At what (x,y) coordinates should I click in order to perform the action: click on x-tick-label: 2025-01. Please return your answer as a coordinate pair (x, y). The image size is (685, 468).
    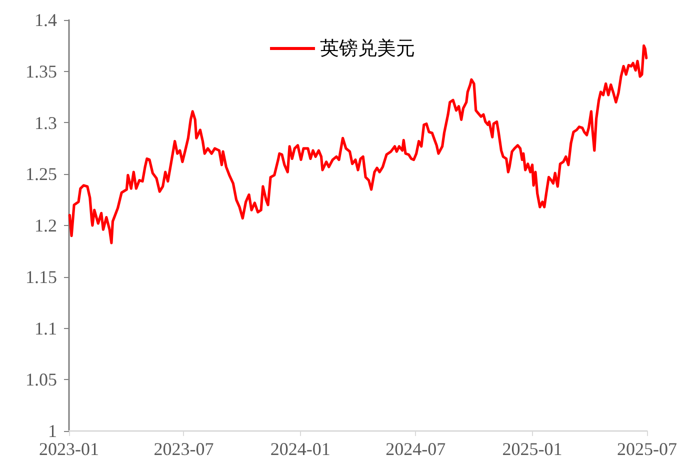
    Looking at the image, I should click on (532, 449).